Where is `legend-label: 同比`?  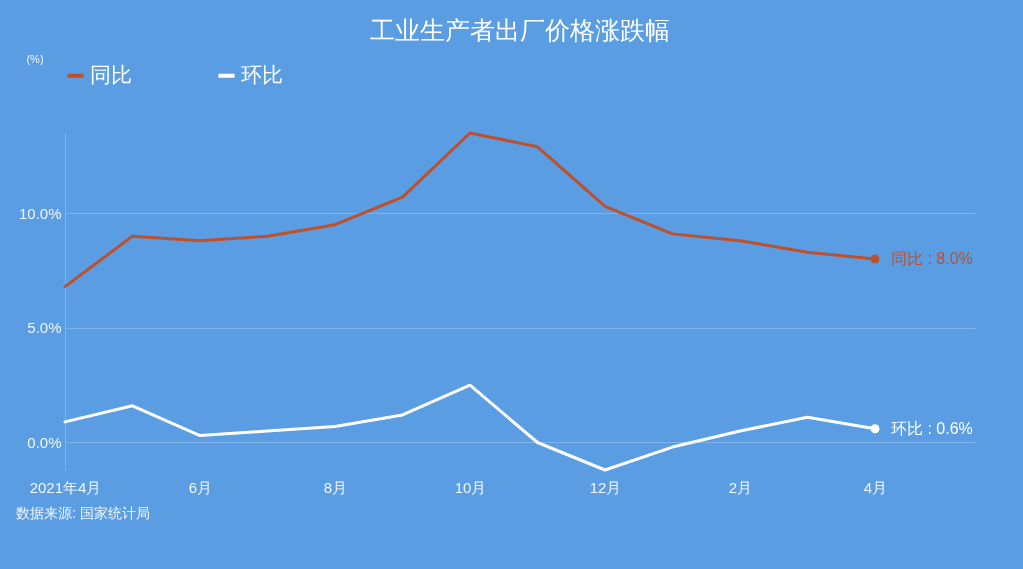
legend-label: 同比 is located at coordinates (111, 74).